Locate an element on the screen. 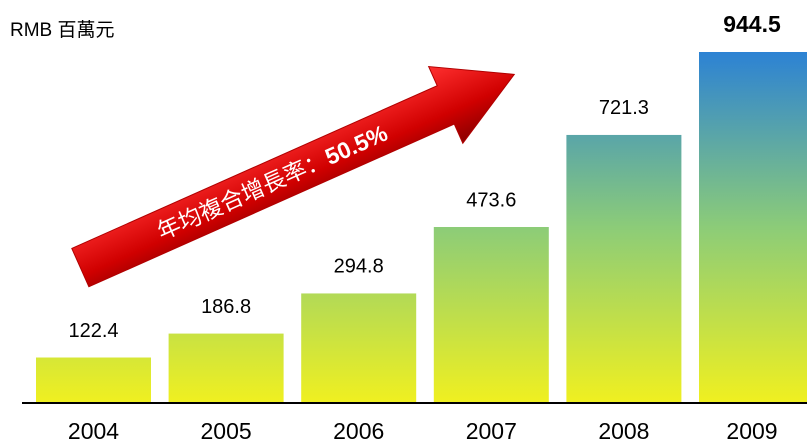 The width and height of the screenshot is (807, 447). value-label: 721.3 is located at coordinates (624, 108).